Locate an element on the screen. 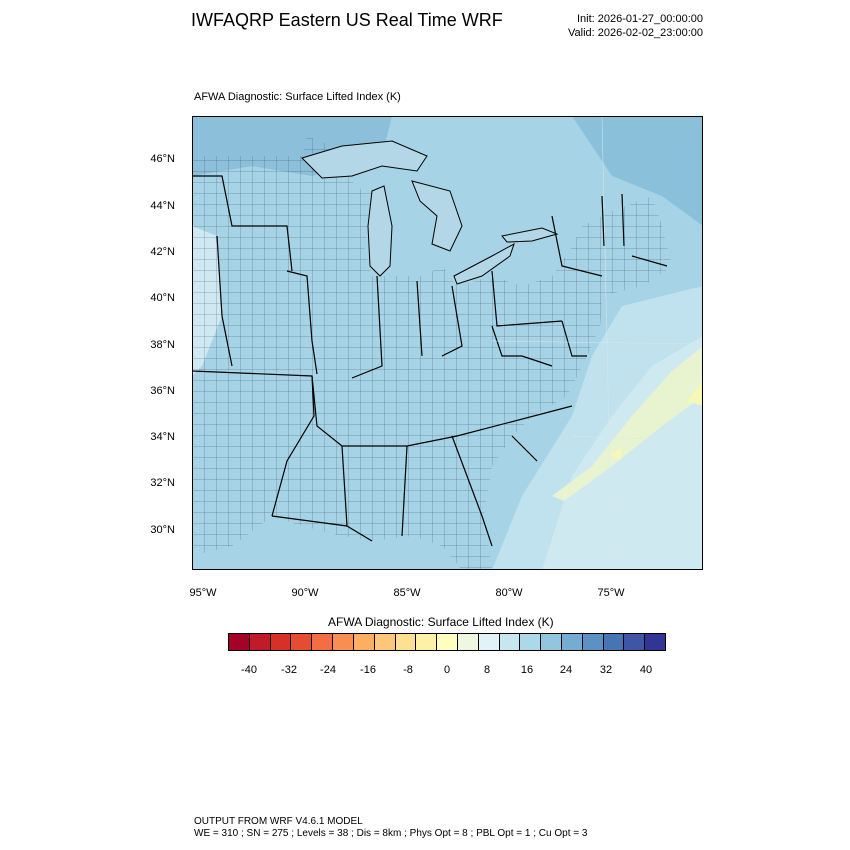 The width and height of the screenshot is (850, 850). colorbar-tick-label: -16 is located at coordinates (368, 670).